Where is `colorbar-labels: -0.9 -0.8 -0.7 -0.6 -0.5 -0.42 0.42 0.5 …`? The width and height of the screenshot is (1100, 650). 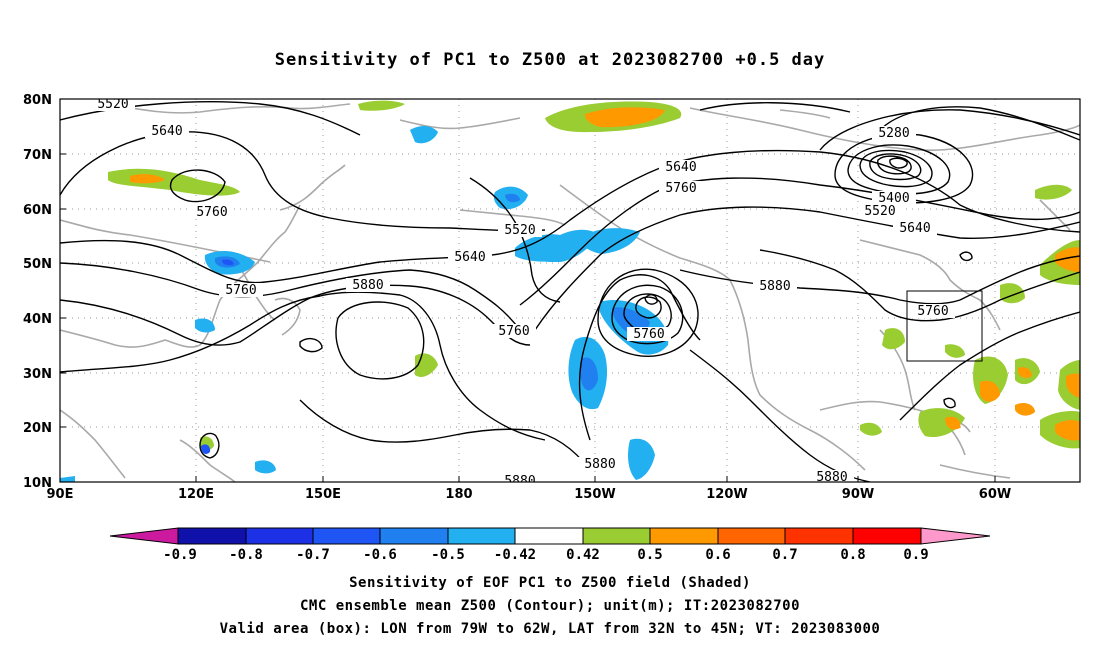 colorbar-labels: -0.9 -0.8 -0.7 -0.6 -0.5 -0.42 0.42 0.5 … is located at coordinates (546, 555).